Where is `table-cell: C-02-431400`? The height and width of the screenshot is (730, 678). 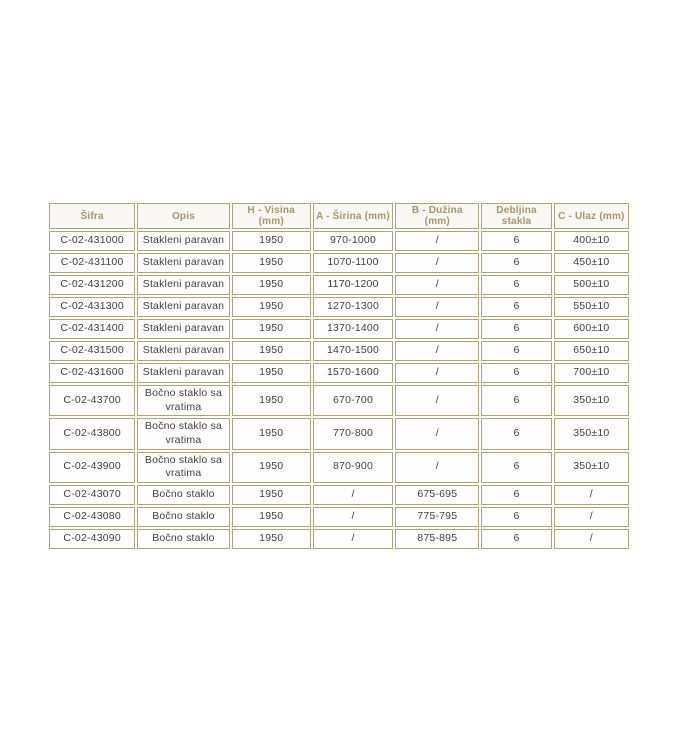
table-cell: C-02-431400 is located at coordinates (92, 329).